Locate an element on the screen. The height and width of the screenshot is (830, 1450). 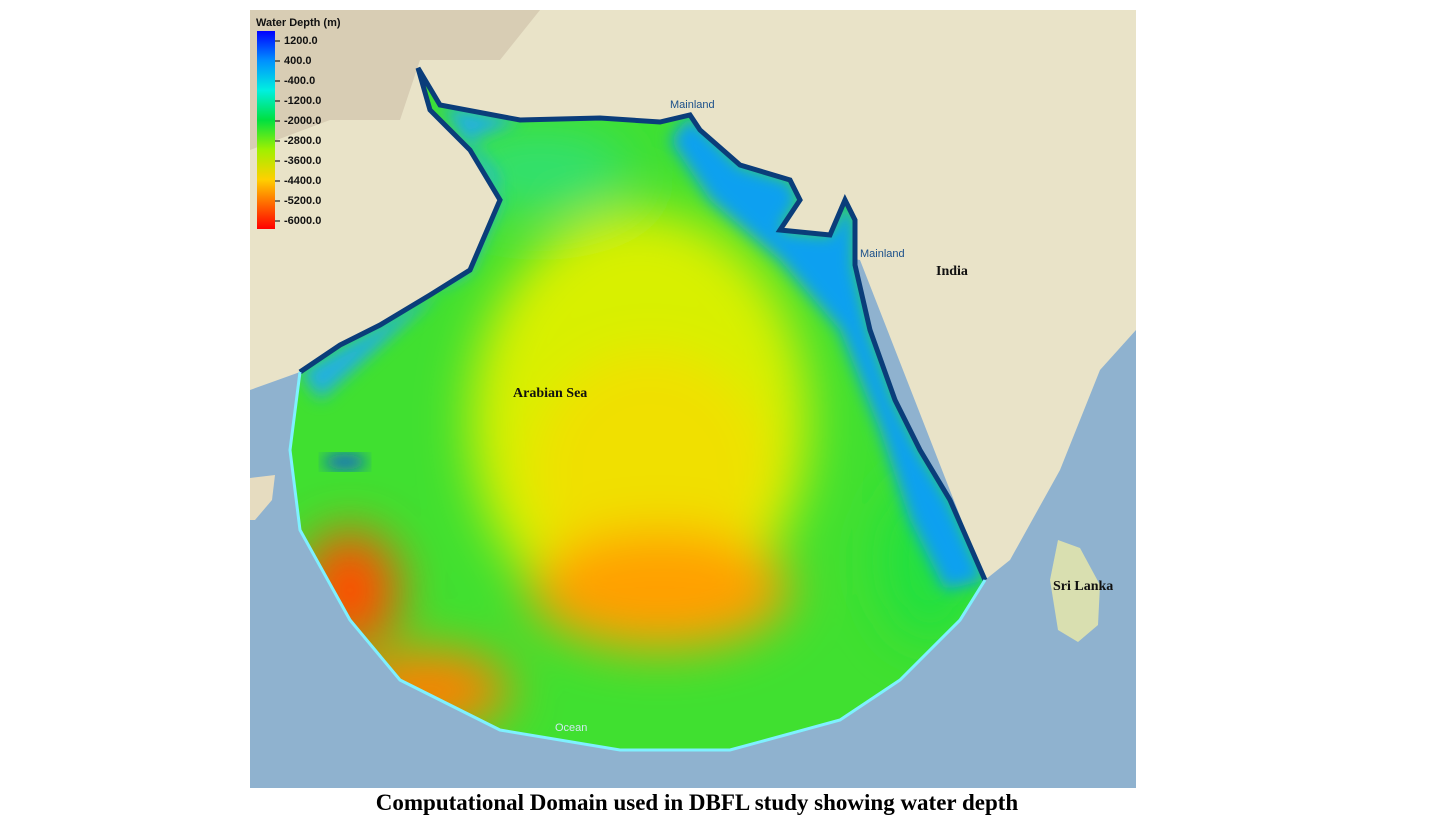
legend-label: -2000.0 is located at coordinates (302, 121).